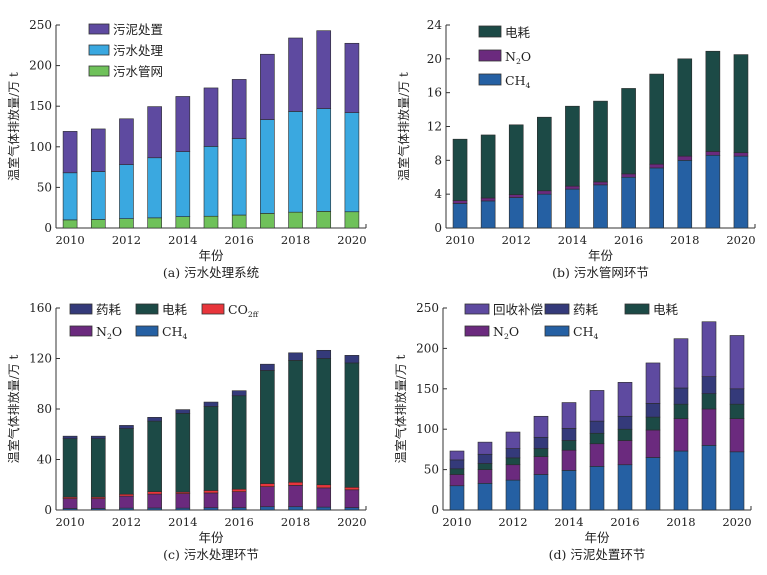 Image resolution: width=767 pixels, height=575 pixels. I want to click on y-tick-label: 200, so click(40, 66).